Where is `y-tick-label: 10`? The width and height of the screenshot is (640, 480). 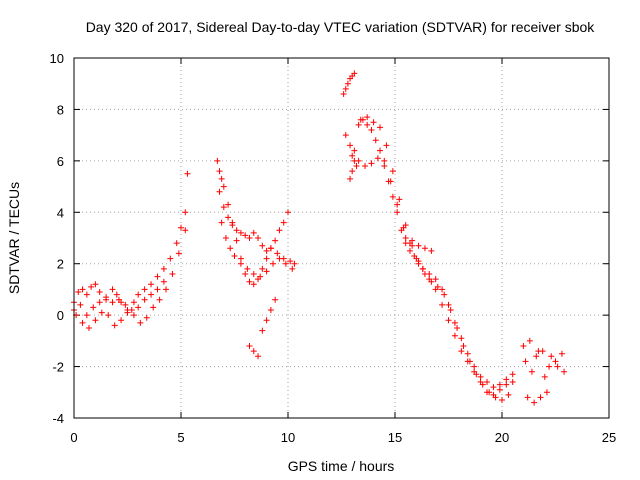 y-tick-label: 10 is located at coordinates (57, 58).